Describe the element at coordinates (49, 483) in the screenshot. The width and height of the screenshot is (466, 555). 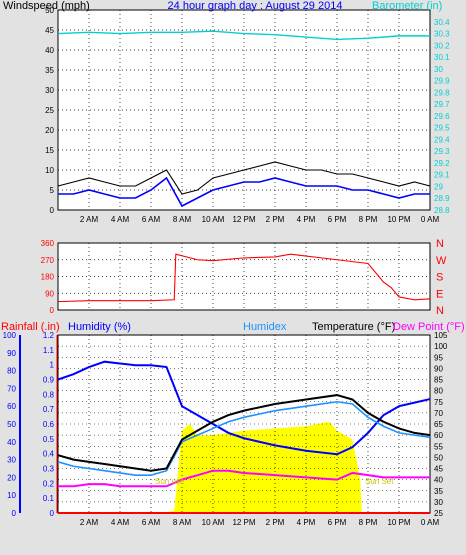
I see `rainfall-tick-label: 0.2` at that location.